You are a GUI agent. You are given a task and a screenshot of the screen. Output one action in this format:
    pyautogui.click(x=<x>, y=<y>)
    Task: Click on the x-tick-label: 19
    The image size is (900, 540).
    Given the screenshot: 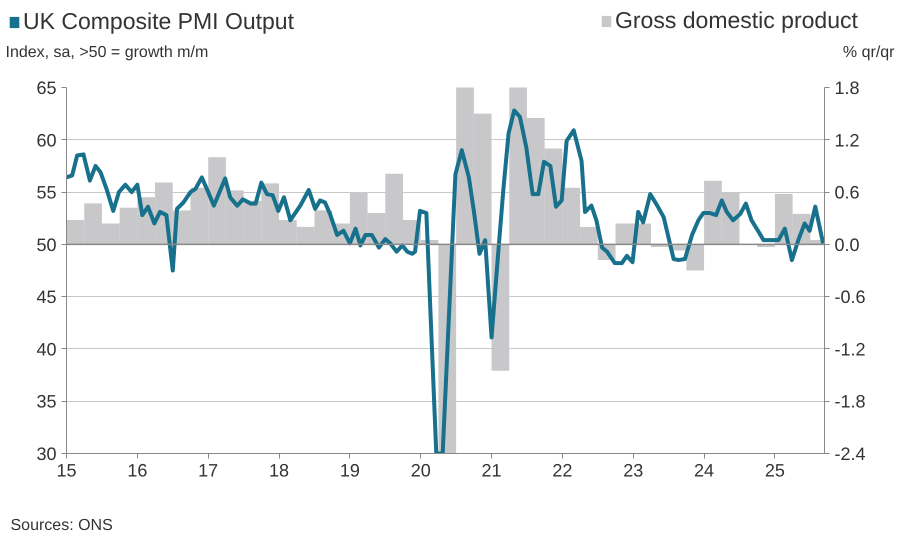 What is the action you would take?
    pyautogui.click(x=350, y=470)
    